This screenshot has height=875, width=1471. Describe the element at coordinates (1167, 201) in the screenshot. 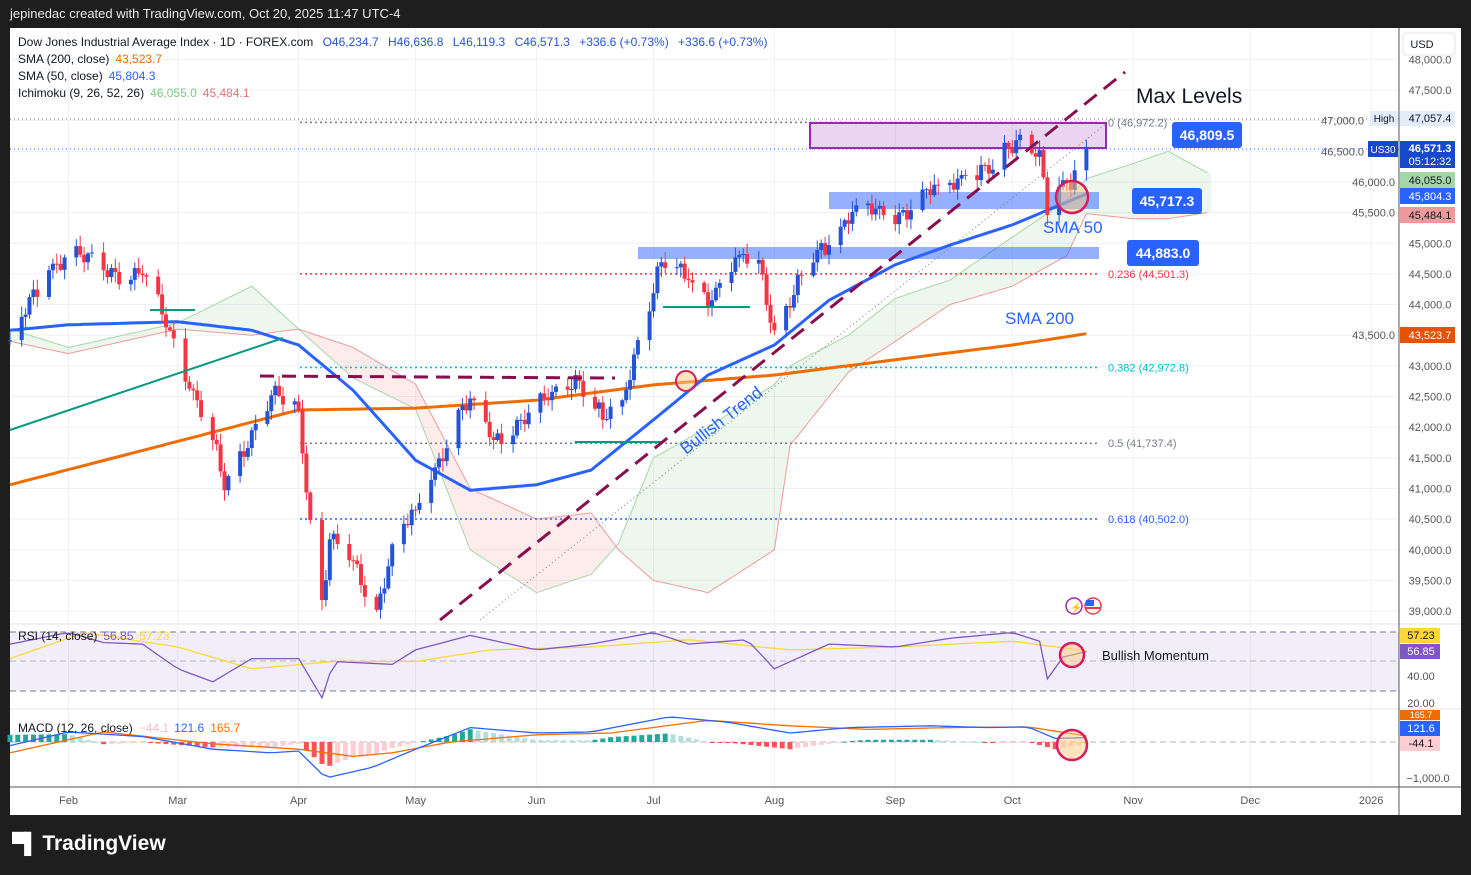

I see `zone-1-badge` at that location.